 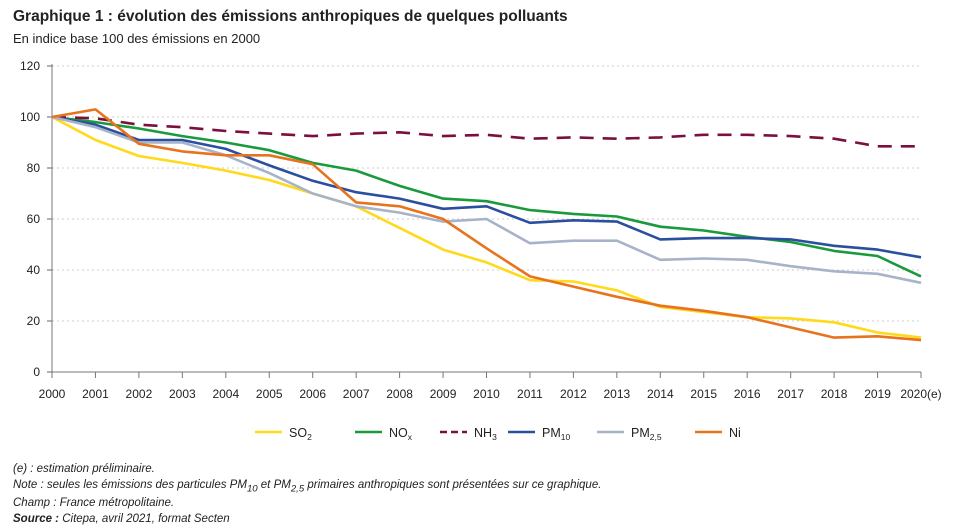 What do you see at coordinates (486, 131) in the screenshot?
I see `series-line-nh3` at bounding box center [486, 131].